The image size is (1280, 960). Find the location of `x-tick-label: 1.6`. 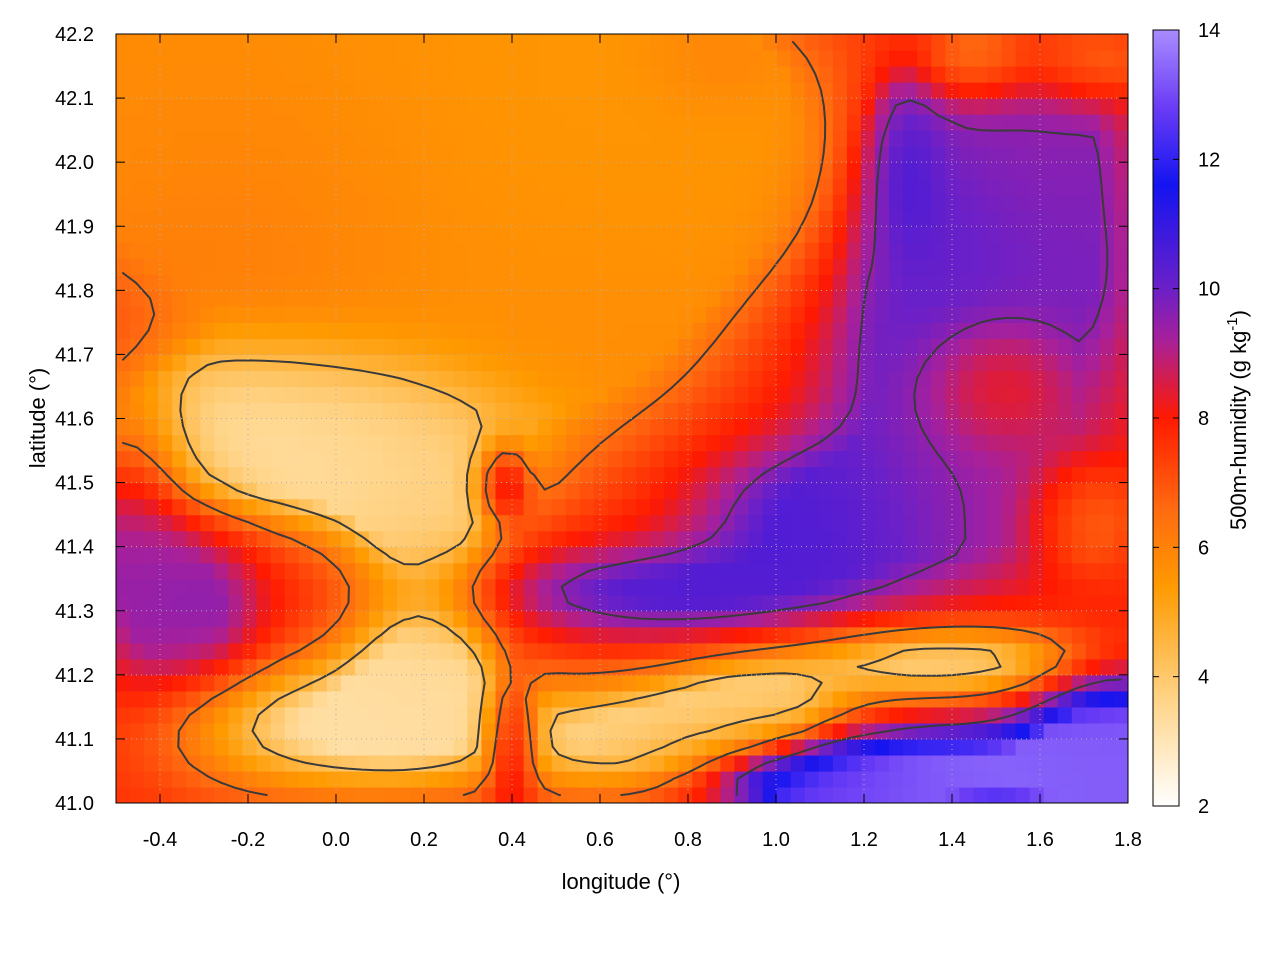

x-tick-label: 1.6 is located at coordinates (1040, 840).